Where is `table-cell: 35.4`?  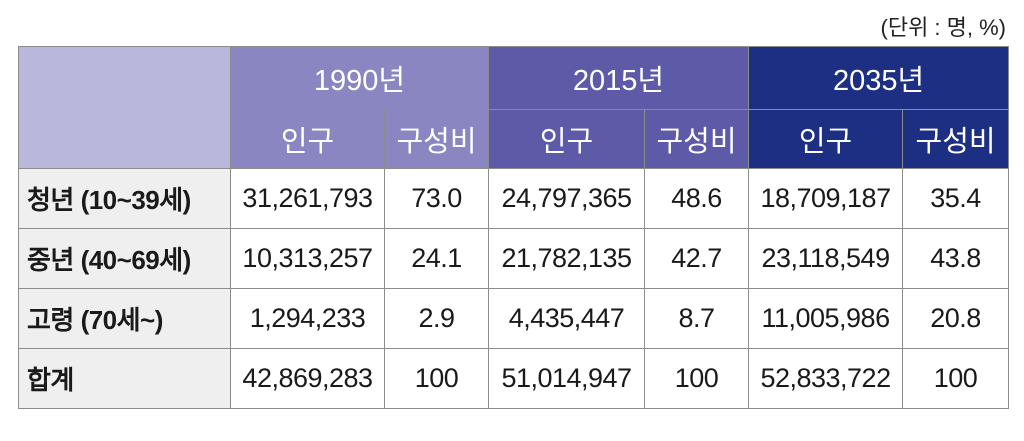
table-cell: 35.4 is located at coordinates (956, 198).